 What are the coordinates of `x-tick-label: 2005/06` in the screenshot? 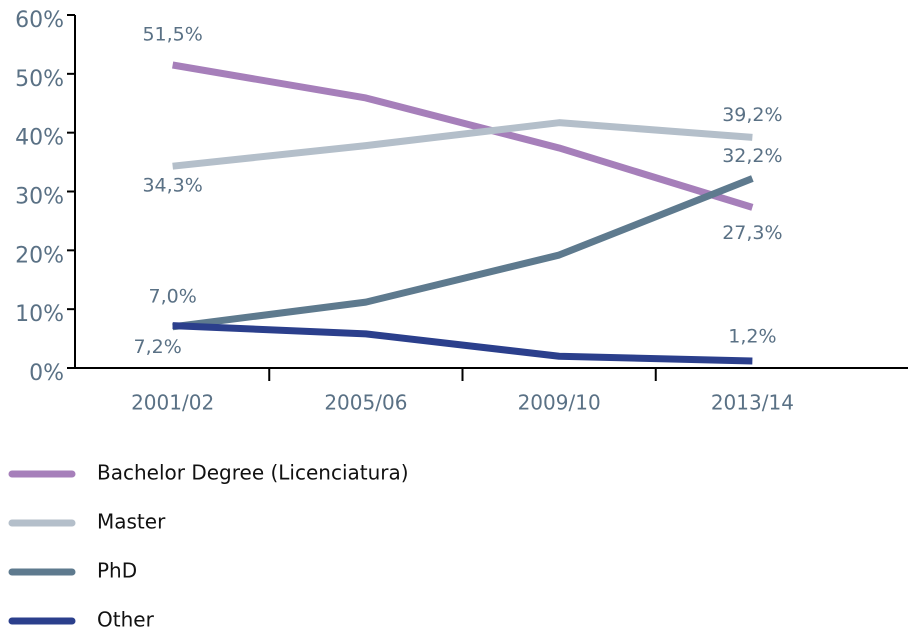 It's located at (365, 403).